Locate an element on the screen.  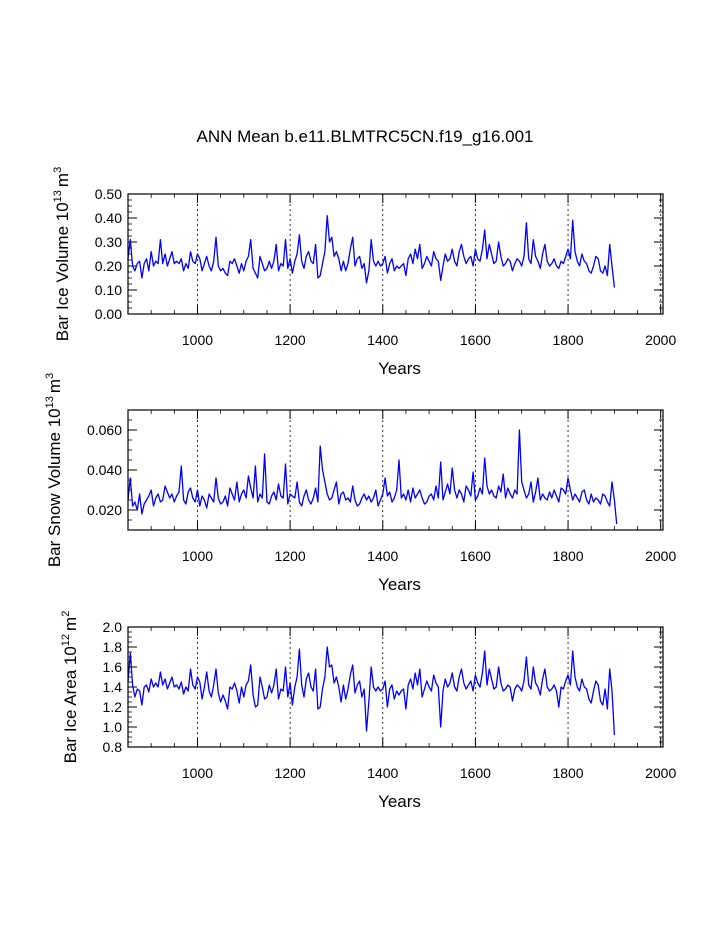
ice-volume-xtick-label-4: 1800 is located at coordinates (567, 340).